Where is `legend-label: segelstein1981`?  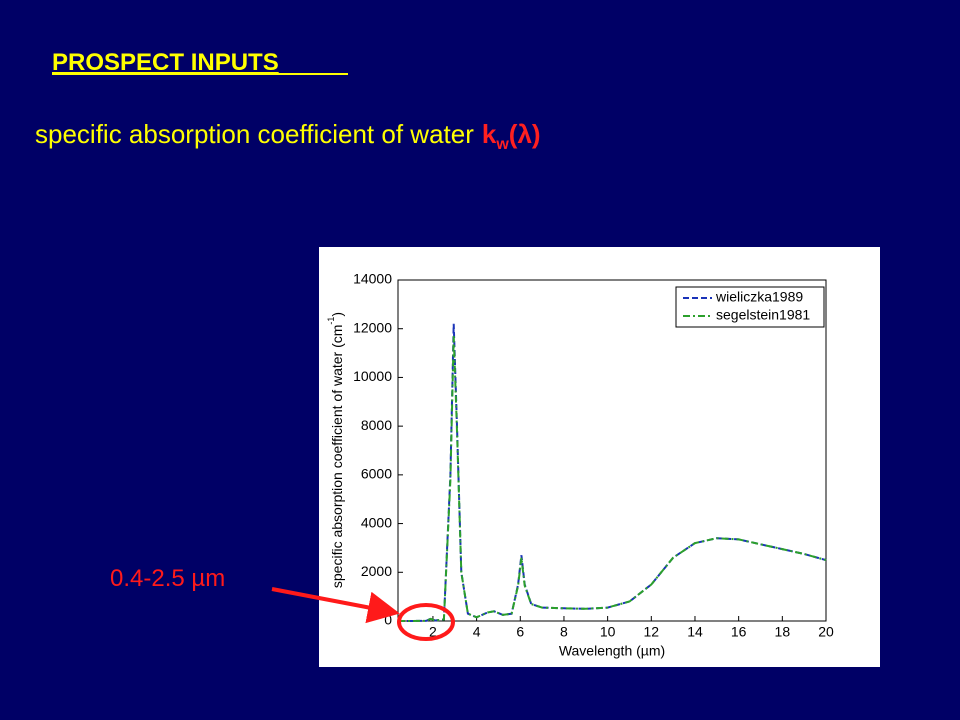
legend-label: segelstein1981 is located at coordinates (763, 315).